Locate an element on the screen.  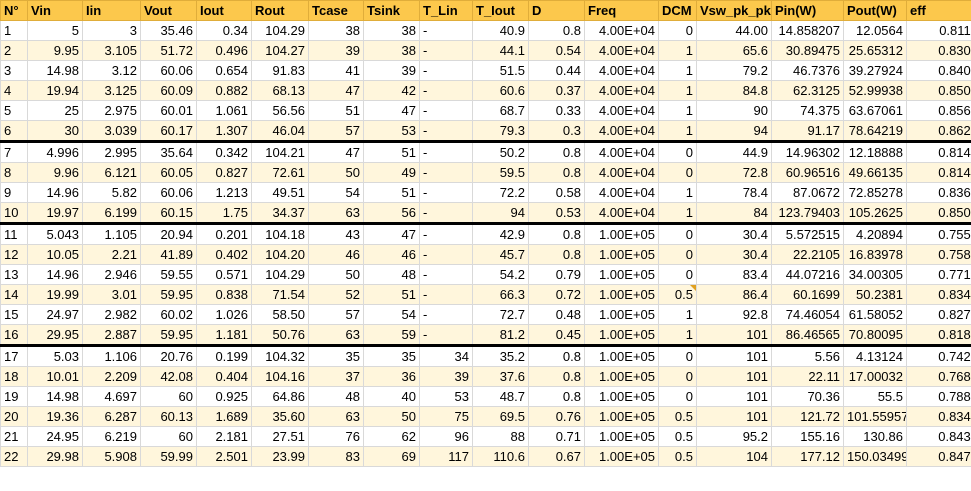
data-cell: 0.44 is located at coordinates (556, 70).